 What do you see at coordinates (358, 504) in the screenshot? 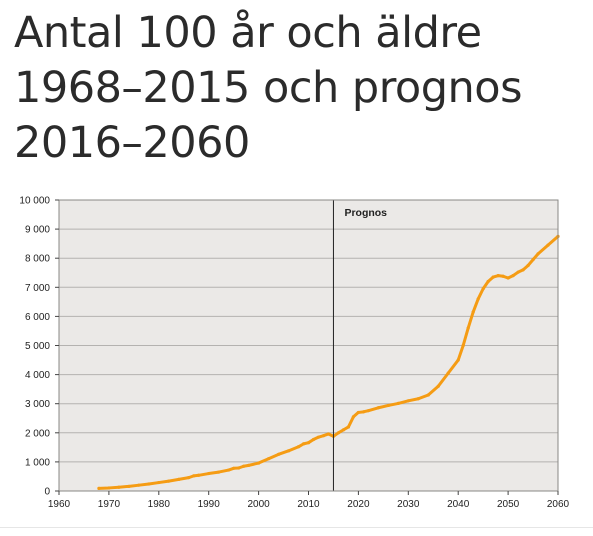
I see `x-tick-label: 2020` at bounding box center [358, 504].